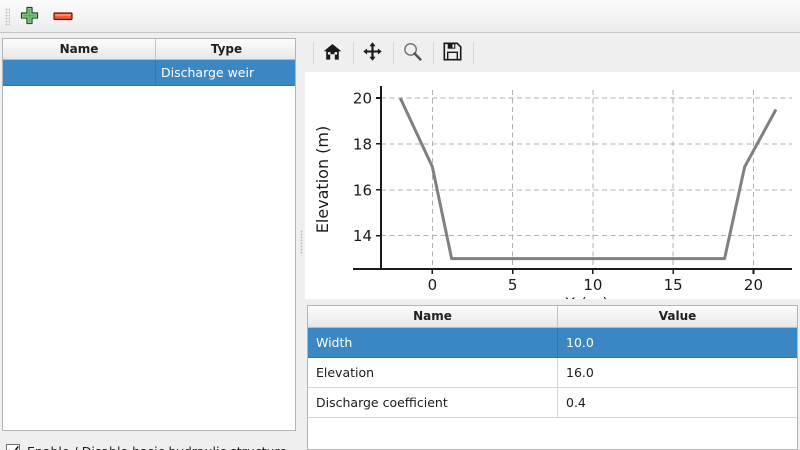 The width and height of the screenshot is (800, 450). Describe the element at coordinates (400, 16) in the screenshot. I see `structures-toolbar` at that location.